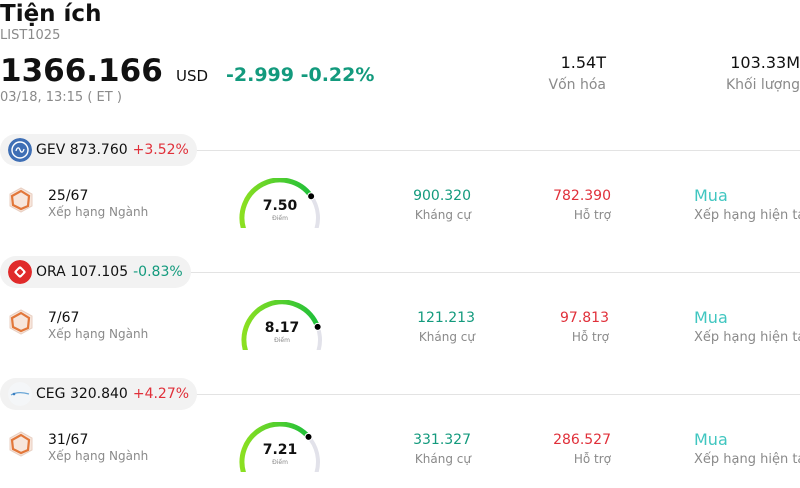  I want to click on stock-pill-gev: GEV 873.760 +3.52%, so click(98, 150).